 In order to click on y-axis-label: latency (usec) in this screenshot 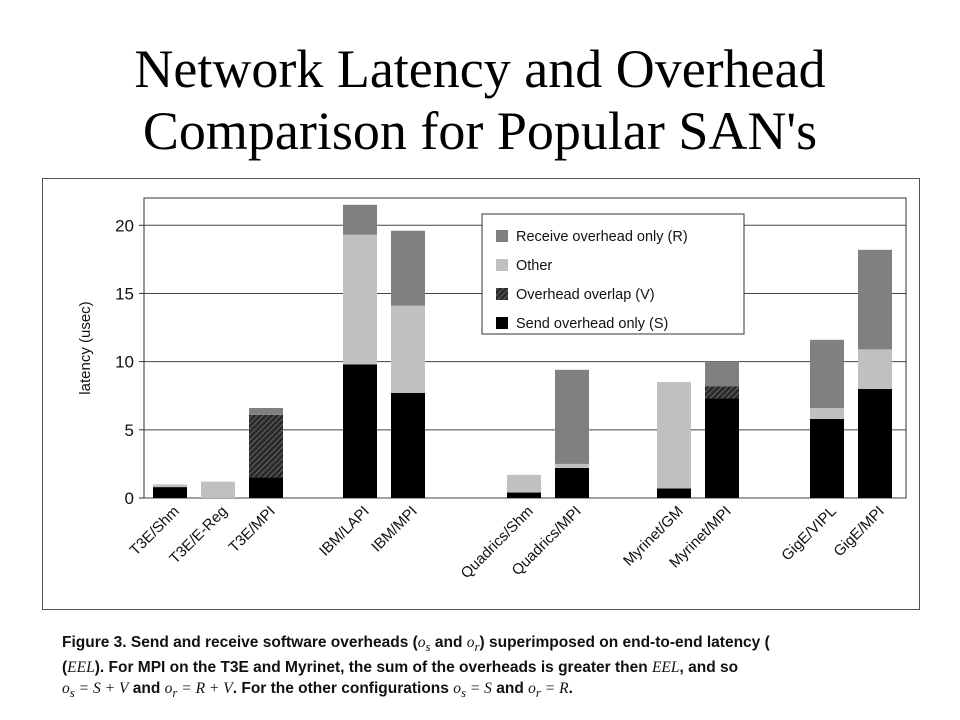, I will do `click(85, 347)`.